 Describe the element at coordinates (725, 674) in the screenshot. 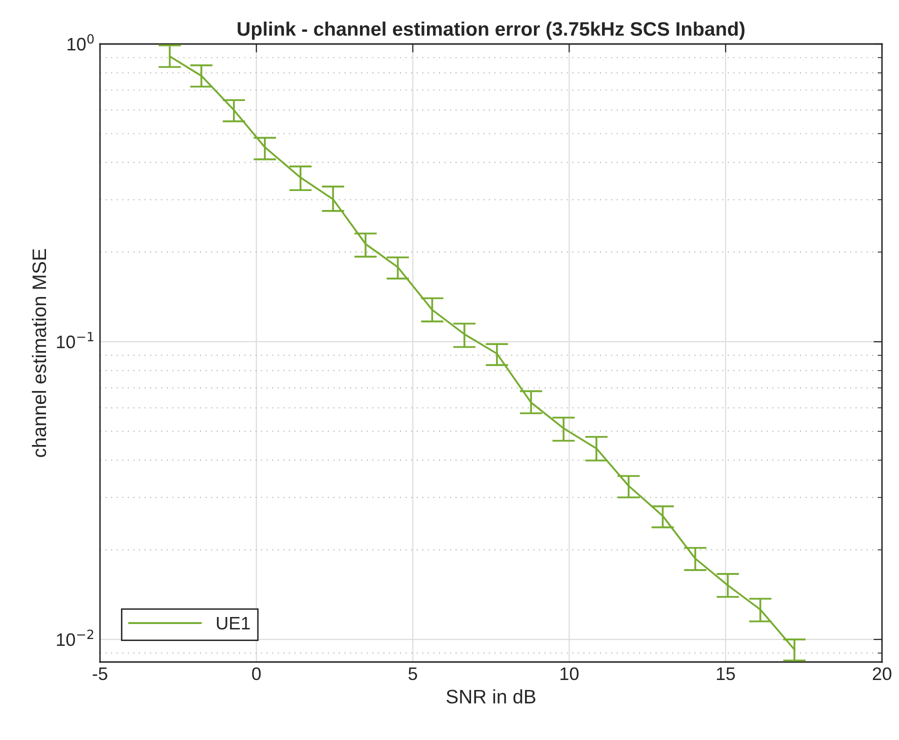

I see `x-tick-label: 15` at that location.